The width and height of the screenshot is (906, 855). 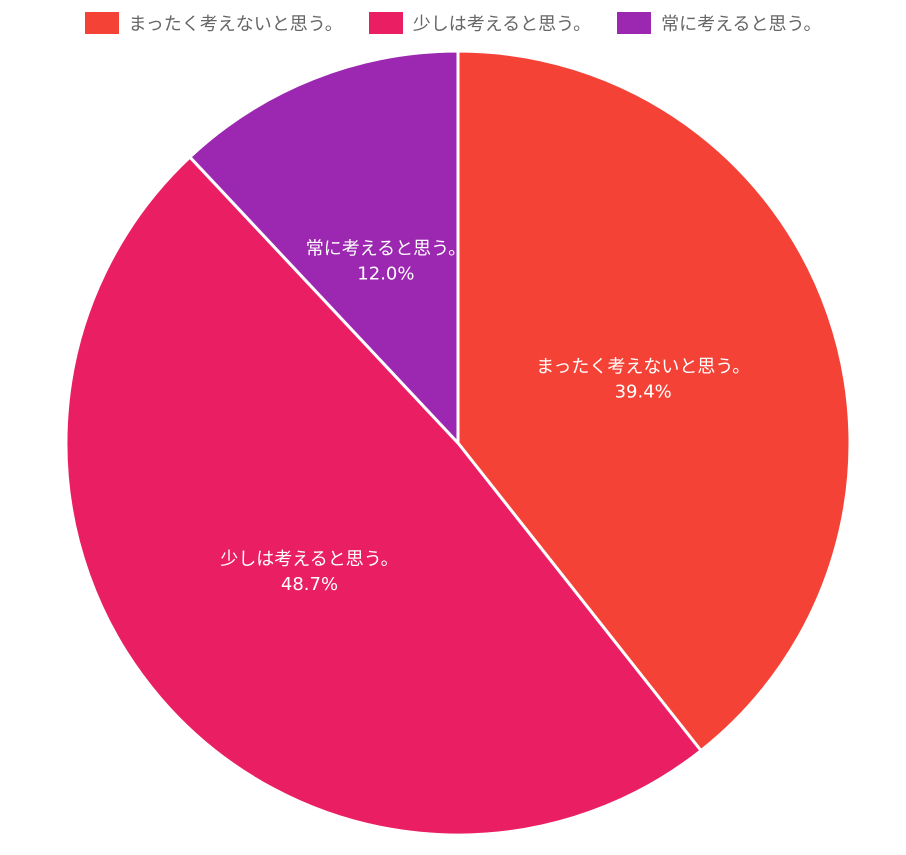 I want to click on legend-swatch-never, so click(x=101, y=23).